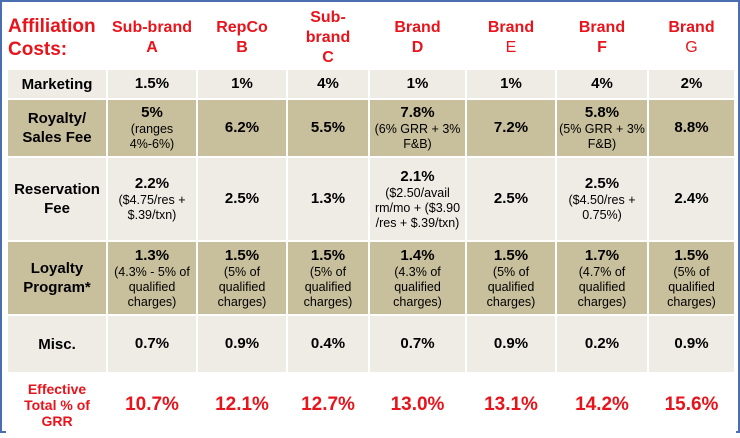 The image size is (740, 438). Describe the element at coordinates (691, 47) in the screenshot. I see `column-header-letter: G` at that location.